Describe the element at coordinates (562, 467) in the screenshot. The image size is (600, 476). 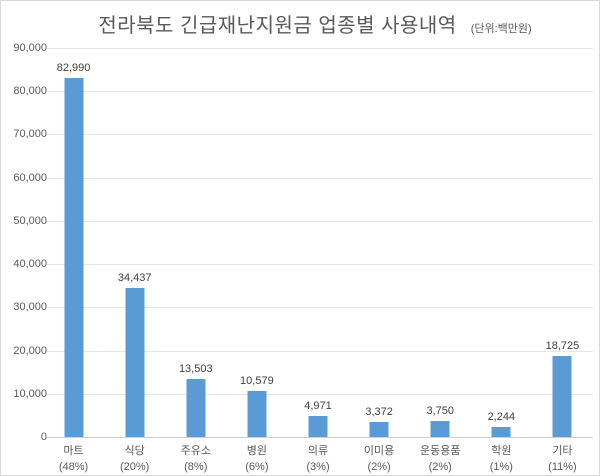
I see `category-percent-label: (11%)` at that location.